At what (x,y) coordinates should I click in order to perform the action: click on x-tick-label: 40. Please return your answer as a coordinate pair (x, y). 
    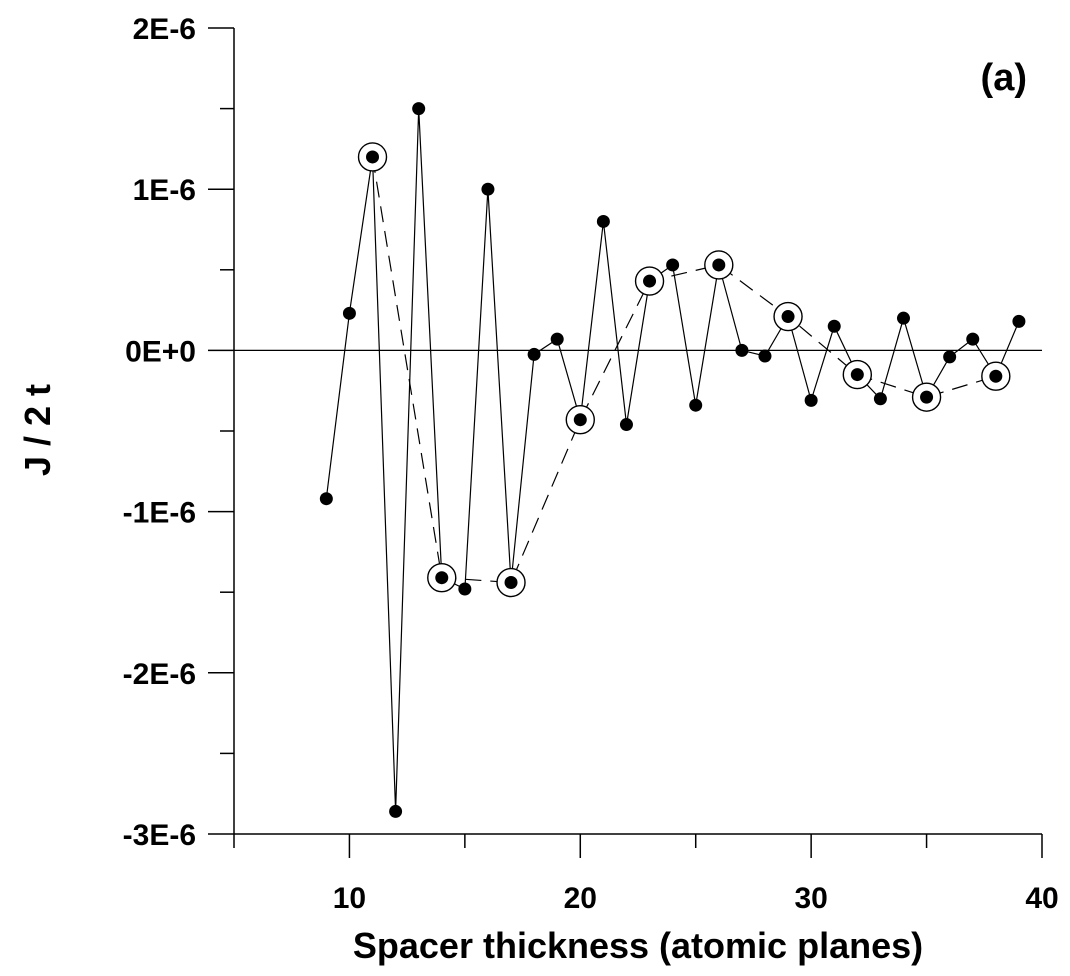
    Looking at the image, I should click on (1041, 898).